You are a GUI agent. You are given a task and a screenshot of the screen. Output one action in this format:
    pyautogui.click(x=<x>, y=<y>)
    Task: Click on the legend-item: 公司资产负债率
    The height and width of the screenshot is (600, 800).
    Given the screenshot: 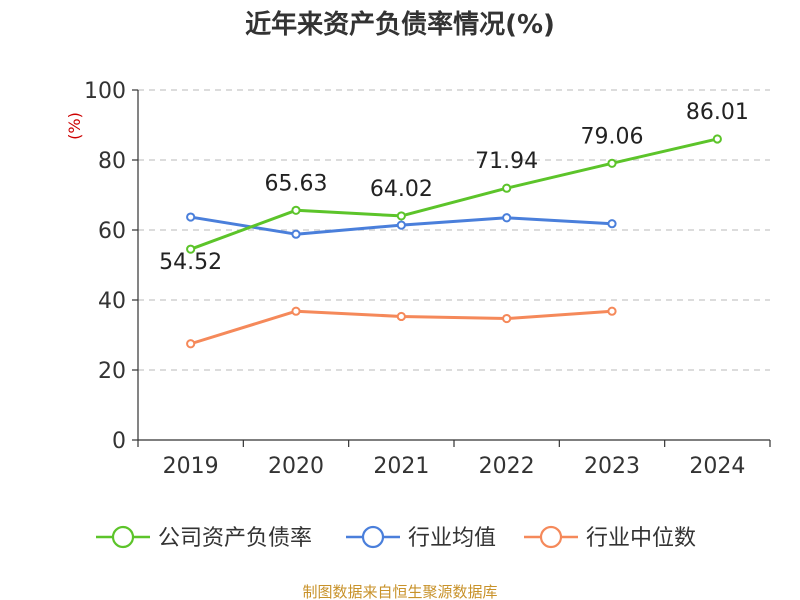 What is the action you would take?
    pyautogui.click(x=204, y=538)
    